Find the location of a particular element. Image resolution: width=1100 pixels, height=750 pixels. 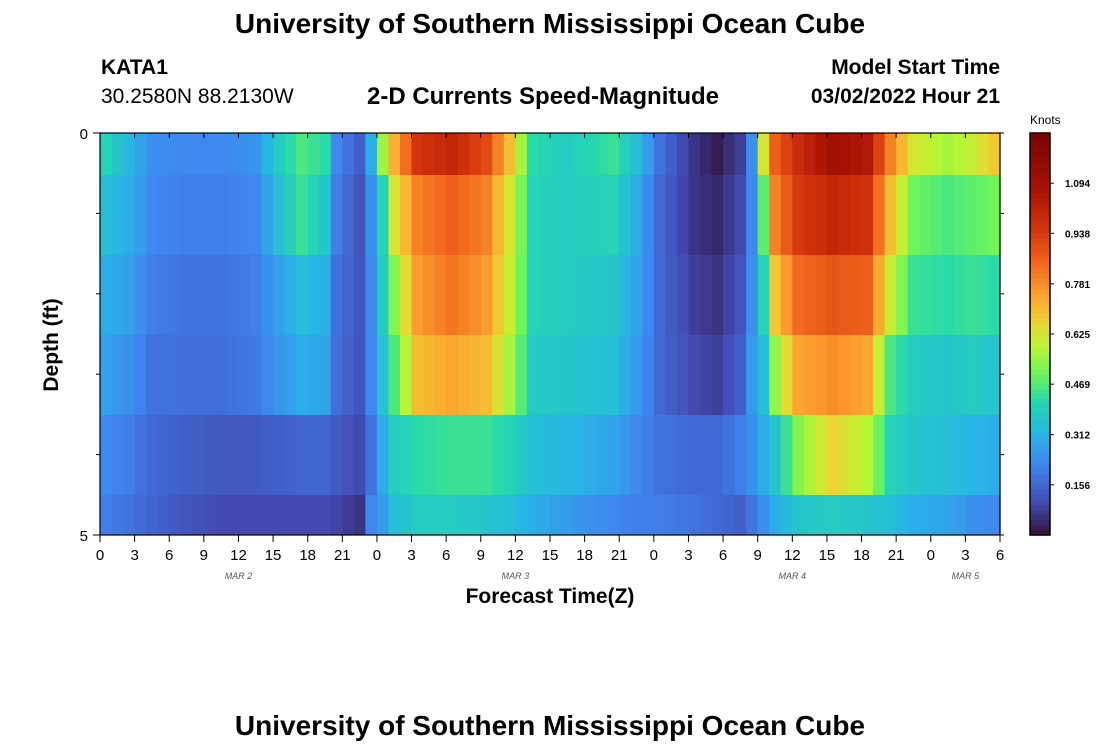

x-tick-label: 15 is located at coordinates (827, 555).